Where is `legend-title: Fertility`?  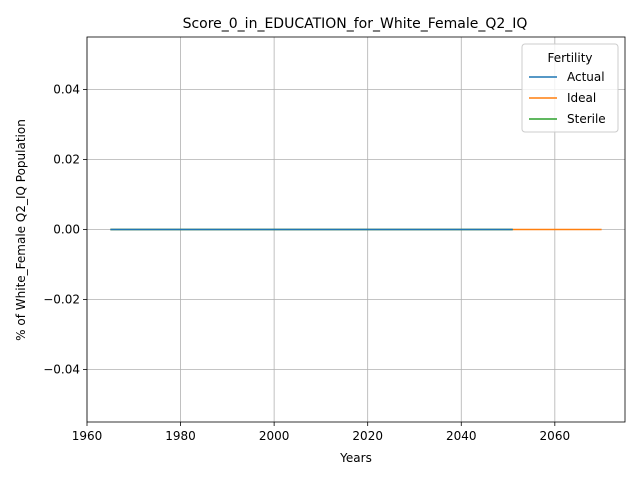 legend-title: Fertility is located at coordinates (569, 58).